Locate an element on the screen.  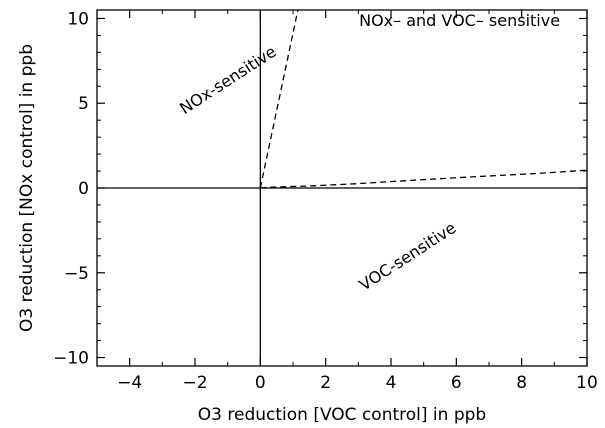
x-tick-label: 6 is located at coordinates (456, 383).